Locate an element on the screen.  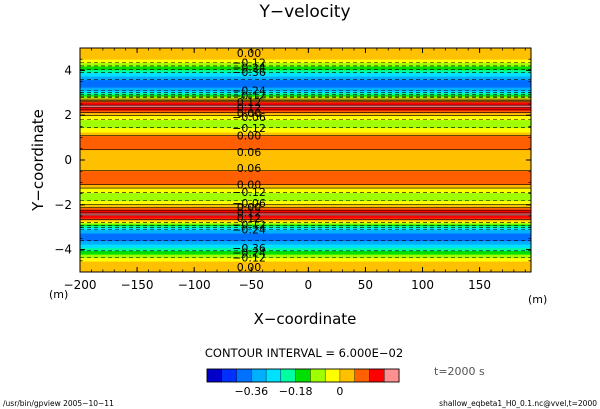
x-unit-left: (m) is located at coordinates (58, 294).